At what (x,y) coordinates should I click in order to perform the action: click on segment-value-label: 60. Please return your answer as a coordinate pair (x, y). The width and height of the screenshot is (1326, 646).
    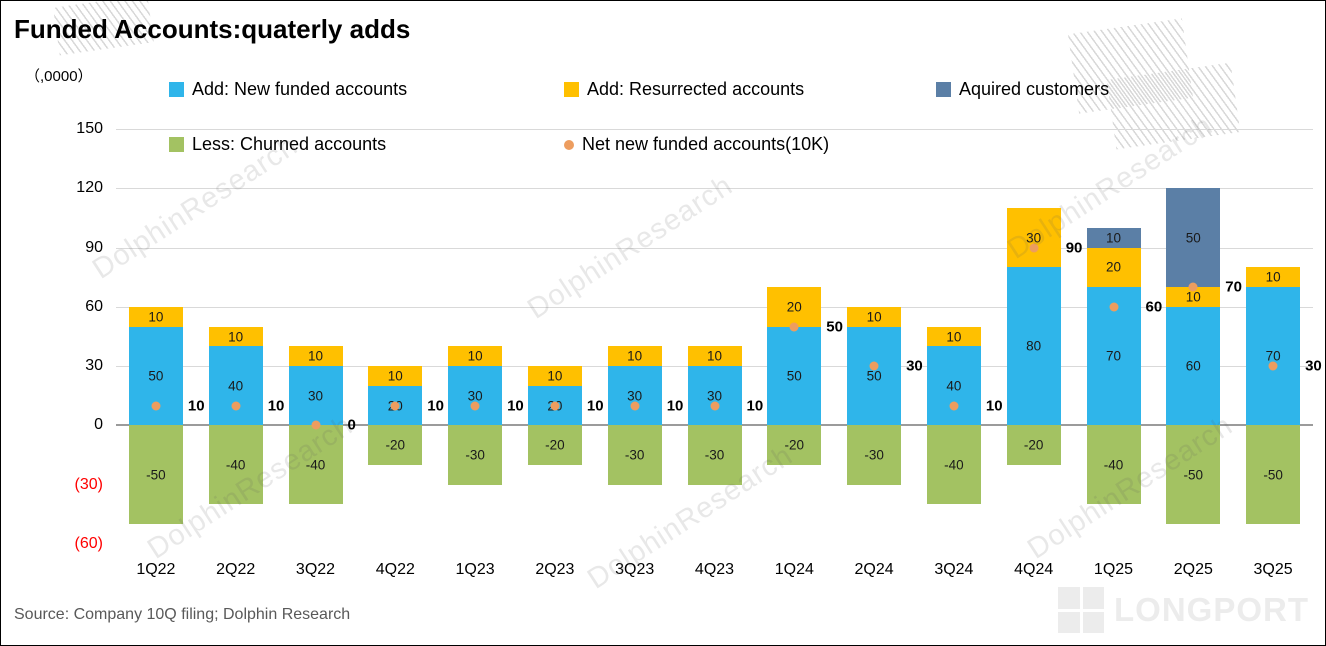
    Looking at the image, I should click on (1193, 366).